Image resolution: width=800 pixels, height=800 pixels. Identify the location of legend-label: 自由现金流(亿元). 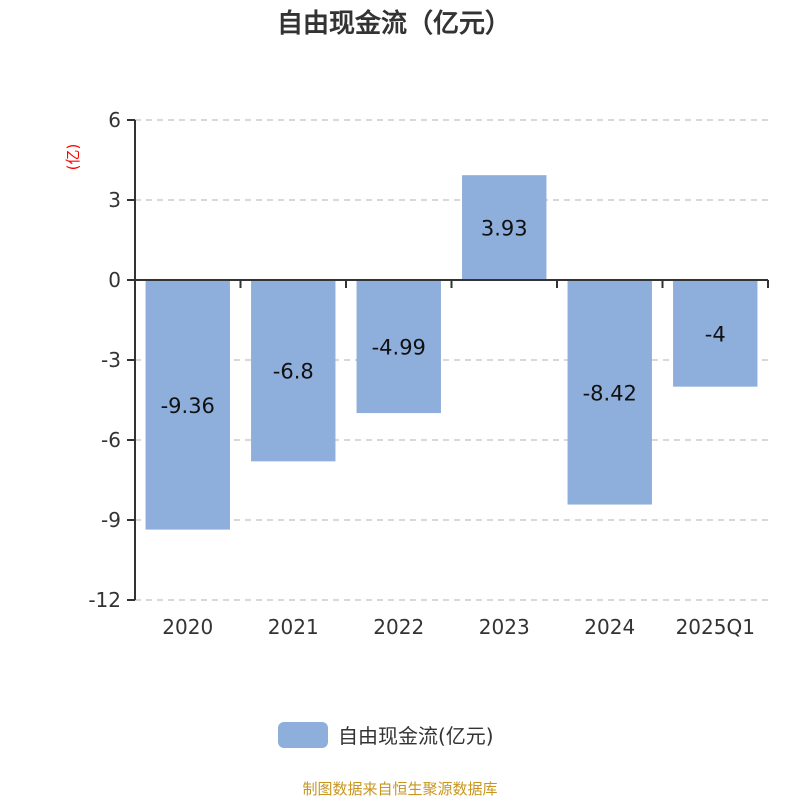
(416, 736).